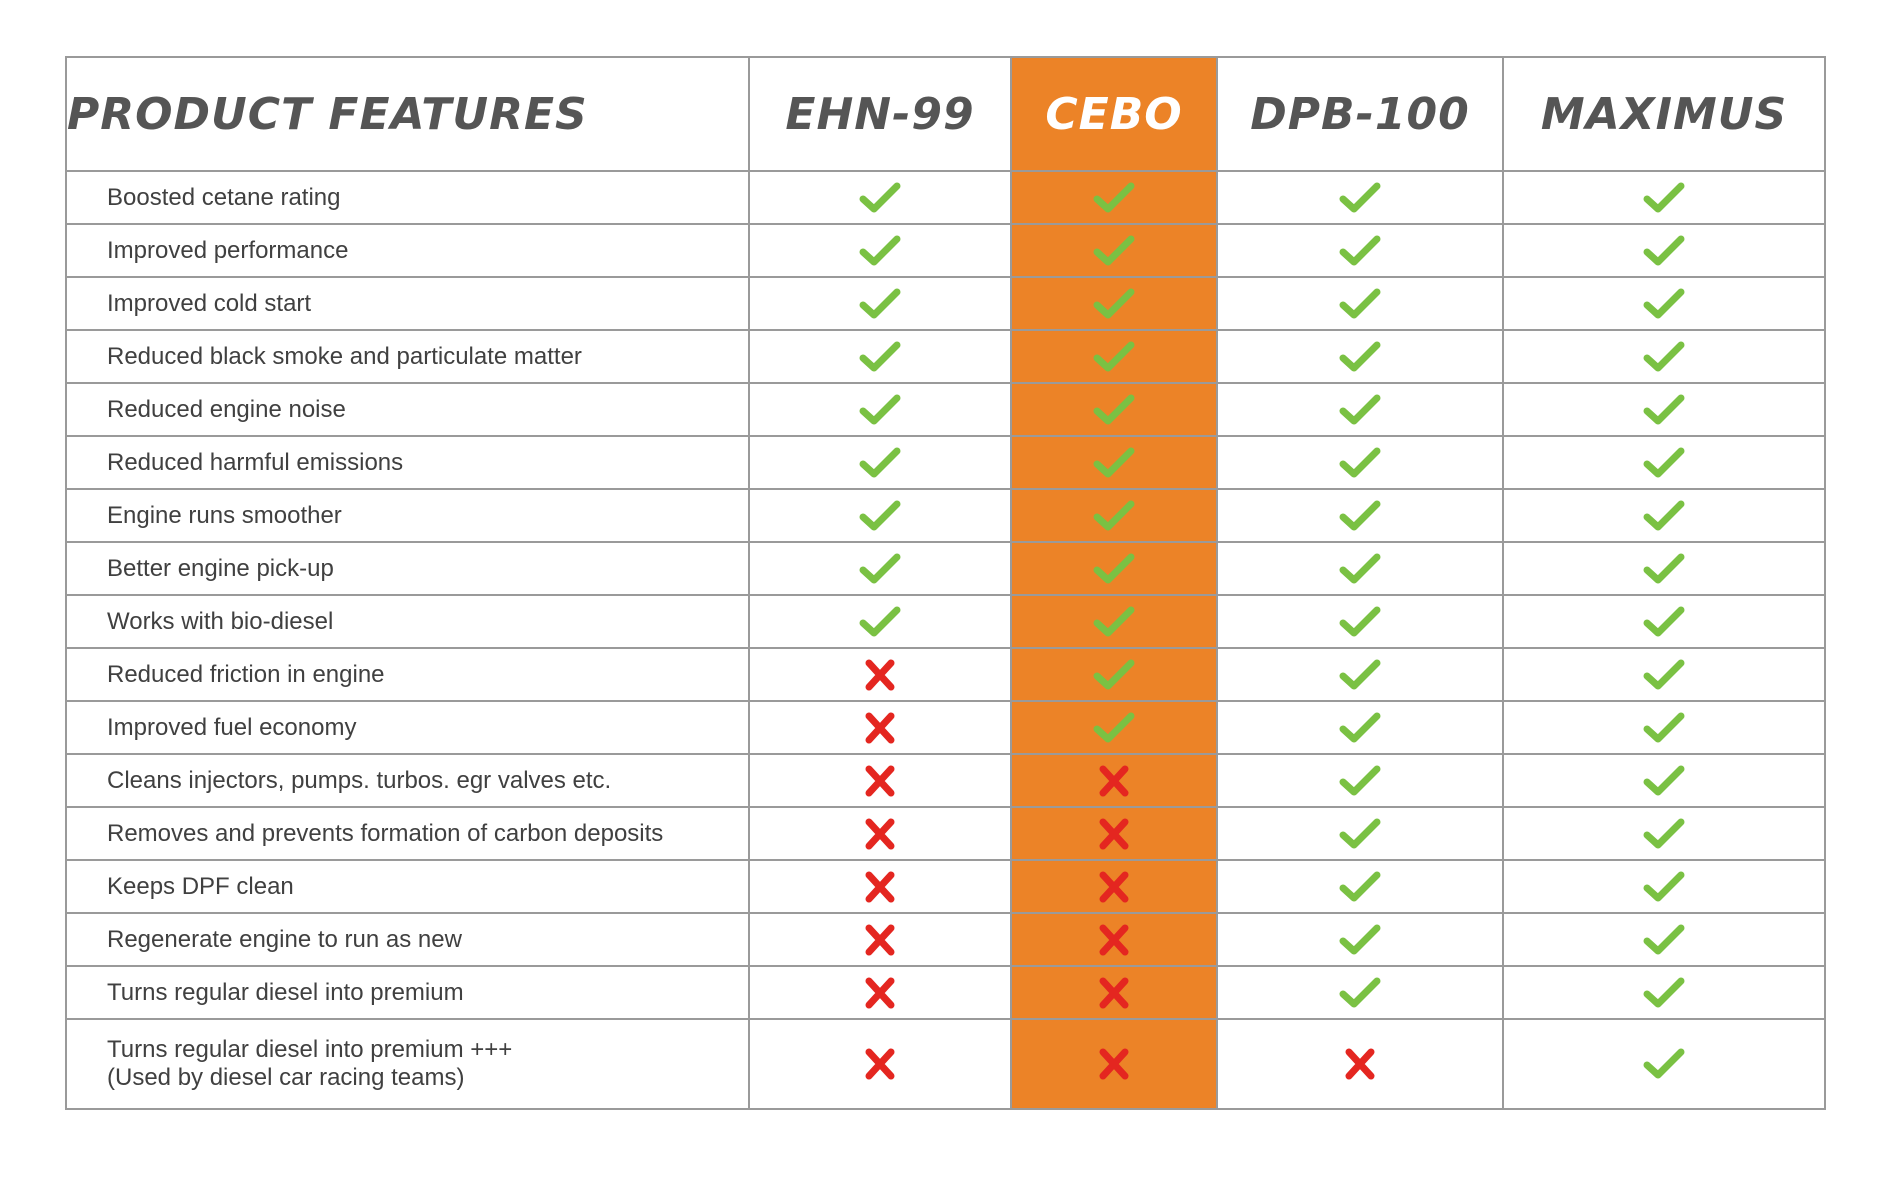 This screenshot has width=1882, height=1199. I want to click on feature-cell: Engine runs smoother, so click(407, 515).